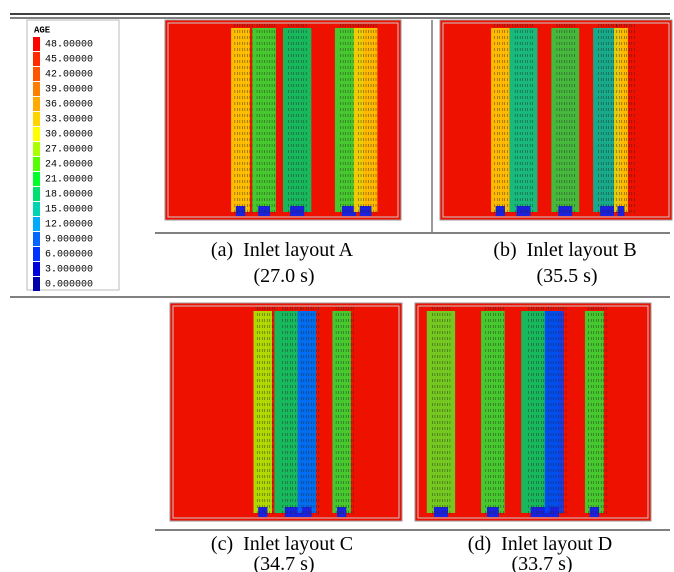 The width and height of the screenshot is (674, 572). I want to click on legend-label: 45.00000, so click(69, 60).